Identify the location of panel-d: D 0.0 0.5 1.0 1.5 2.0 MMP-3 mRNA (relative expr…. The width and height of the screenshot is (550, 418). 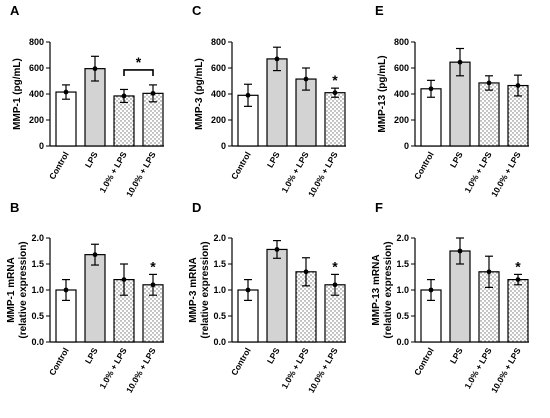
(267, 297).